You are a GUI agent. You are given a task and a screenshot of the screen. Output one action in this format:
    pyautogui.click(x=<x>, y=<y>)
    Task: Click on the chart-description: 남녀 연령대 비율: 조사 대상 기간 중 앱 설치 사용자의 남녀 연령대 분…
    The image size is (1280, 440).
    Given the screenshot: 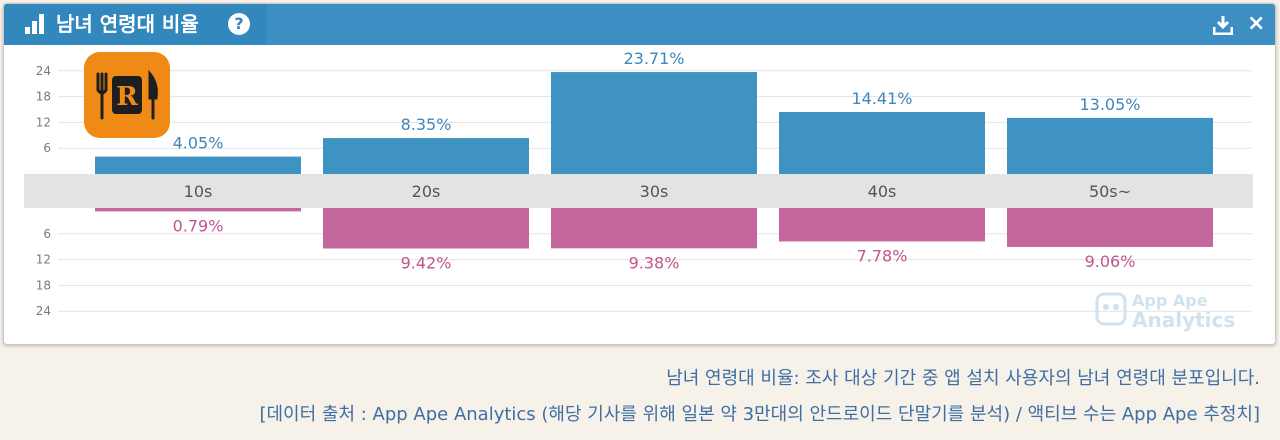 What is the action you would take?
    pyautogui.click(x=963, y=378)
    